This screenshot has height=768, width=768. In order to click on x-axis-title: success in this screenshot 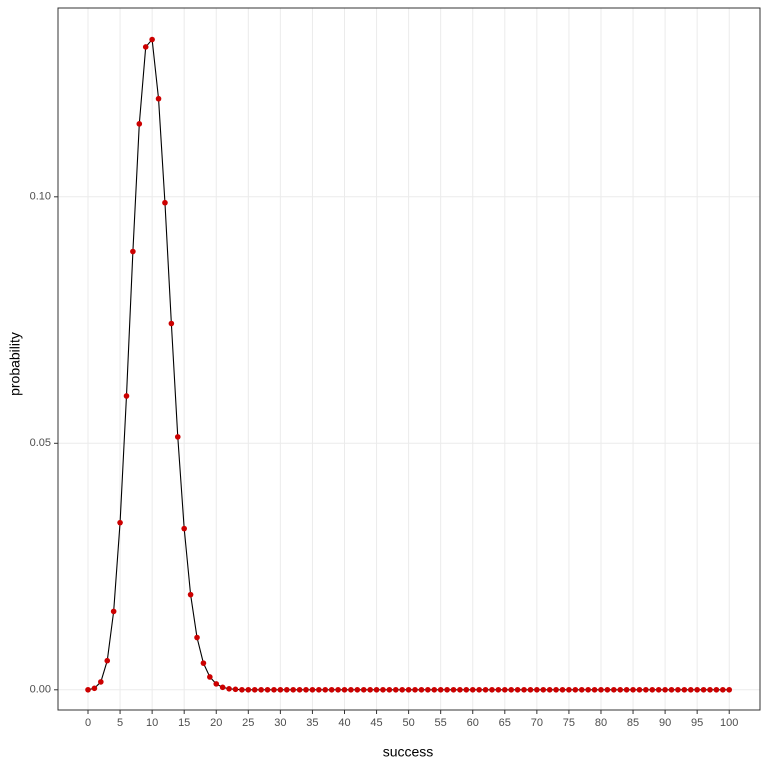, I will do `click(408, 752)`.